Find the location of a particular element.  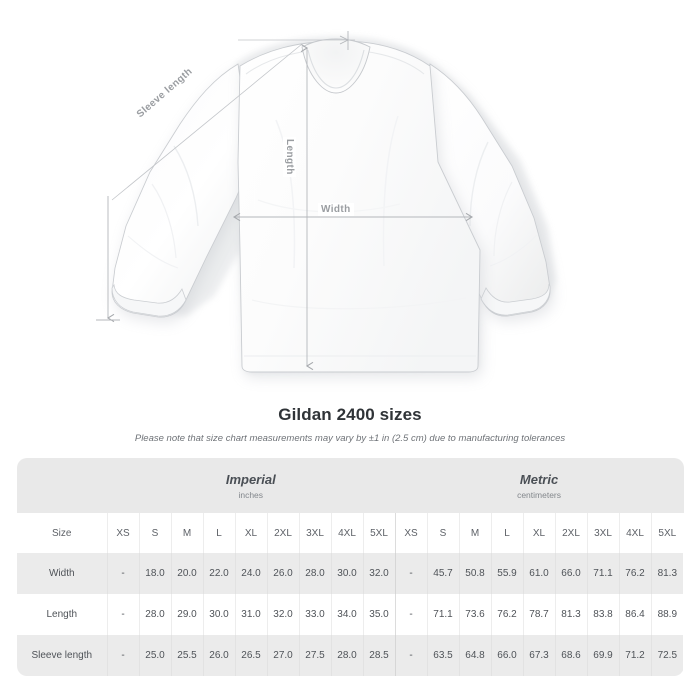

cell-metric-2xl: 68.6 is located at coordinates (571, 655).